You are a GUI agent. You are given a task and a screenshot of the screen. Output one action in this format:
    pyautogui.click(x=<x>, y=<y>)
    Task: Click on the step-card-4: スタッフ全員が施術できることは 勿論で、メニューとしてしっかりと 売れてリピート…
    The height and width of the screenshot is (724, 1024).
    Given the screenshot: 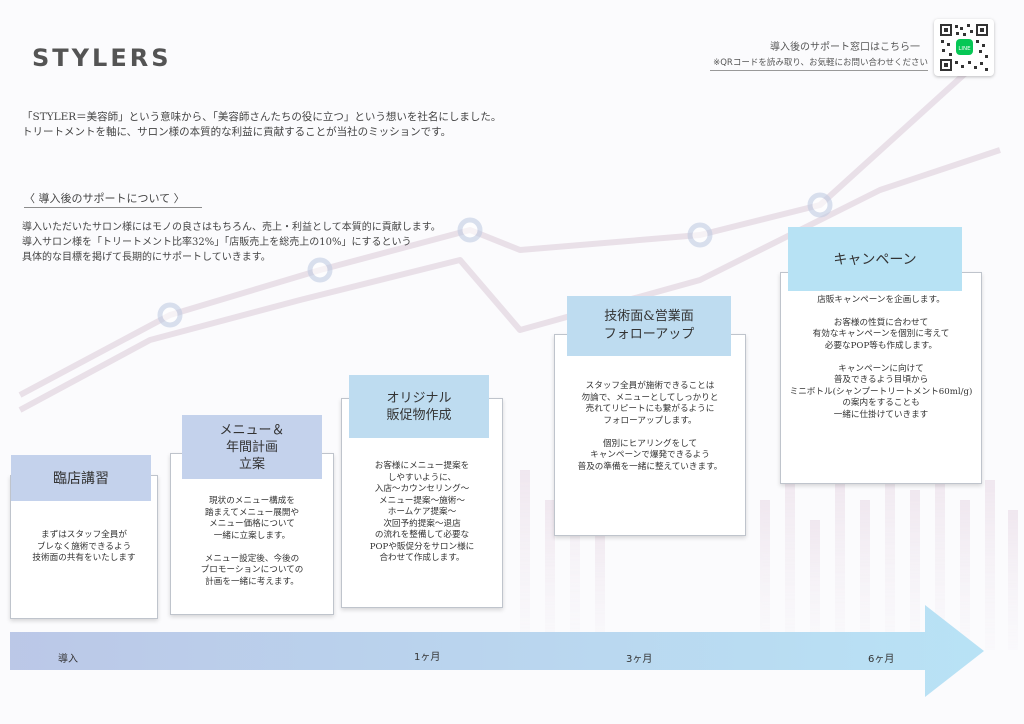 What is the action you would take?
    pyautogui.click(x=650, y=435)
    